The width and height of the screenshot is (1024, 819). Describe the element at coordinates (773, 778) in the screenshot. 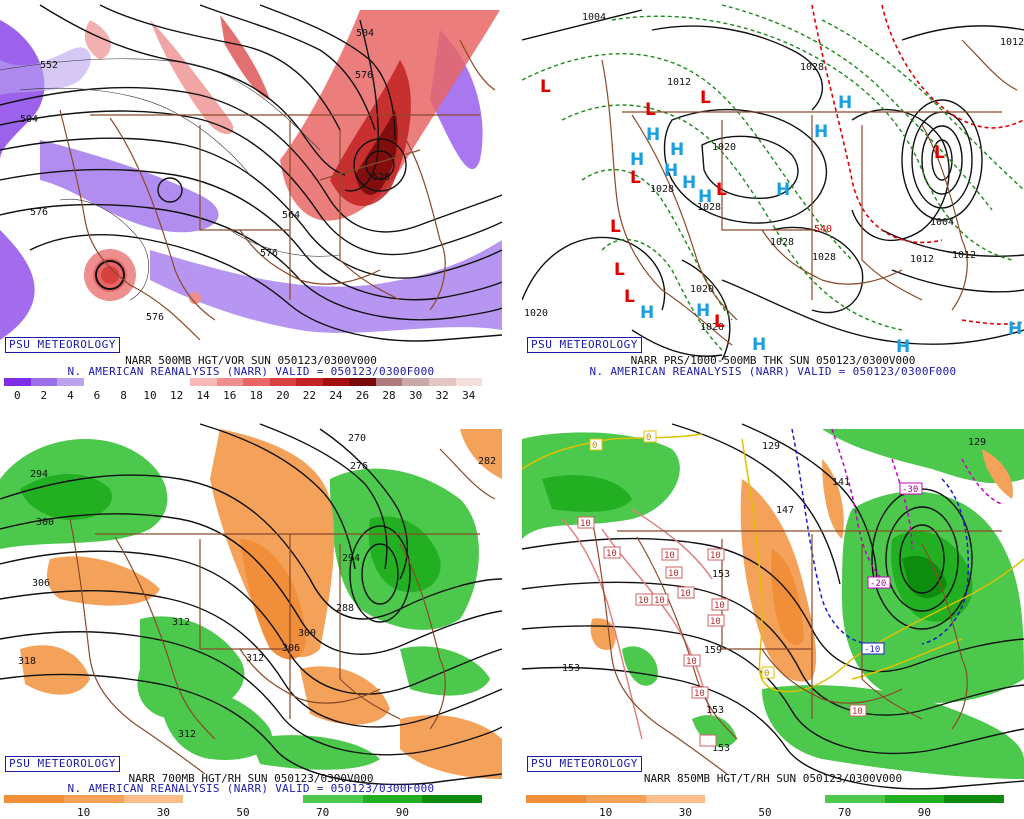

I see `caption-title: NARR 850MB HGT/T/RH SUN 050123/0300V000` at that location.